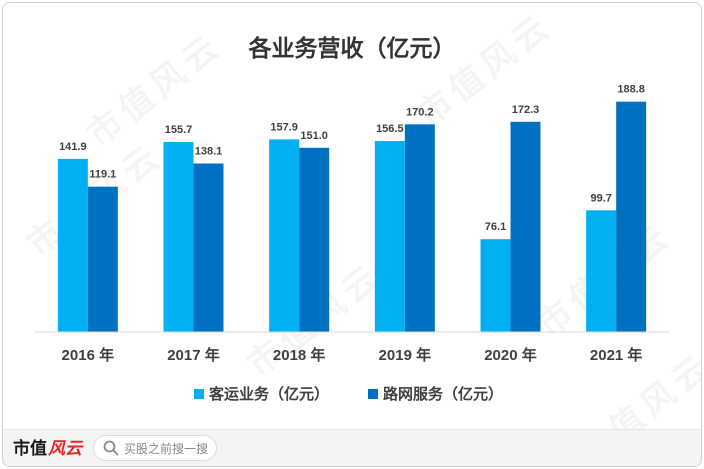 The image size is (704, 469). I want to click on value-label-series-0-4: 76.1, so click(495, 227).